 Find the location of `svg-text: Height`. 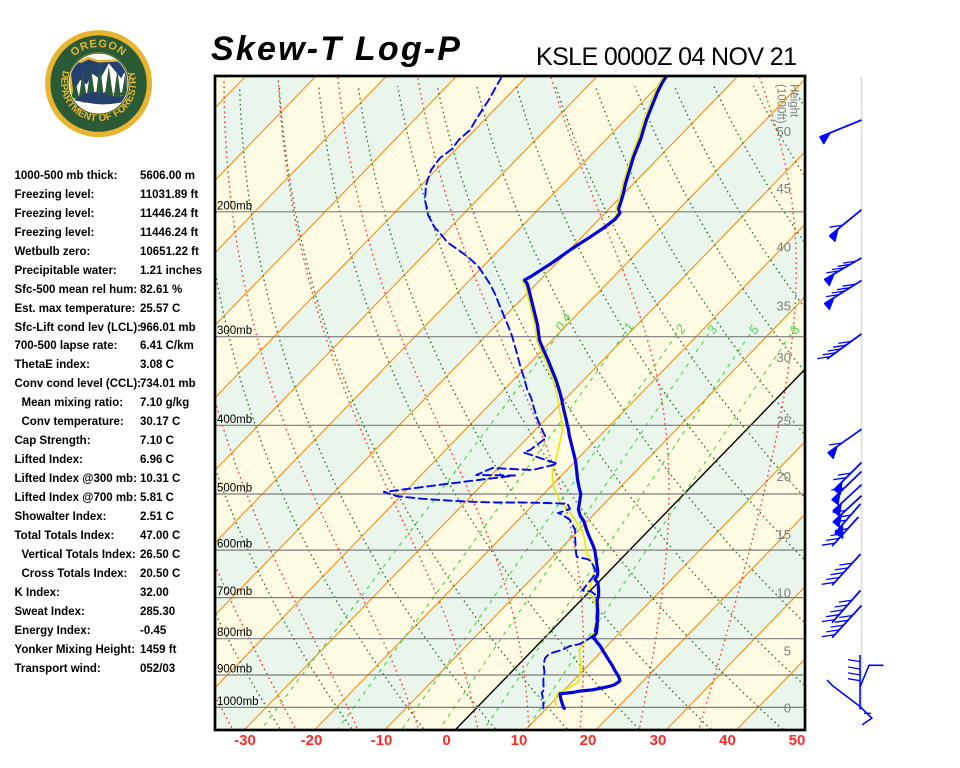

svg-text: Height is located at coordinates (794, 101).